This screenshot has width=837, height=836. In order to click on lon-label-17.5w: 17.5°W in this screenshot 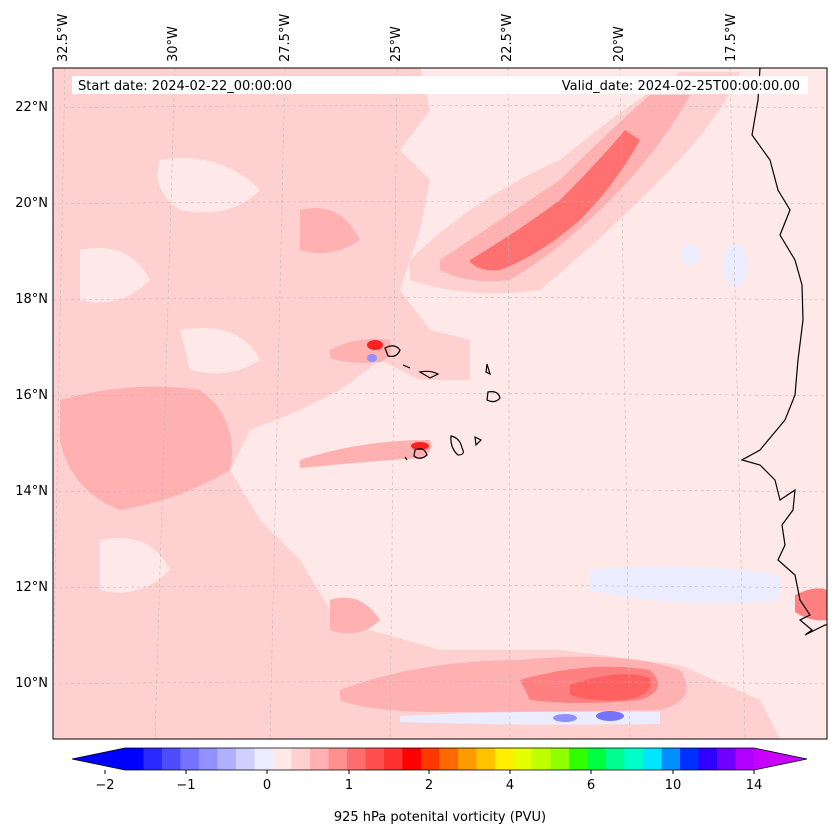, I will do `click(731, 38)`.